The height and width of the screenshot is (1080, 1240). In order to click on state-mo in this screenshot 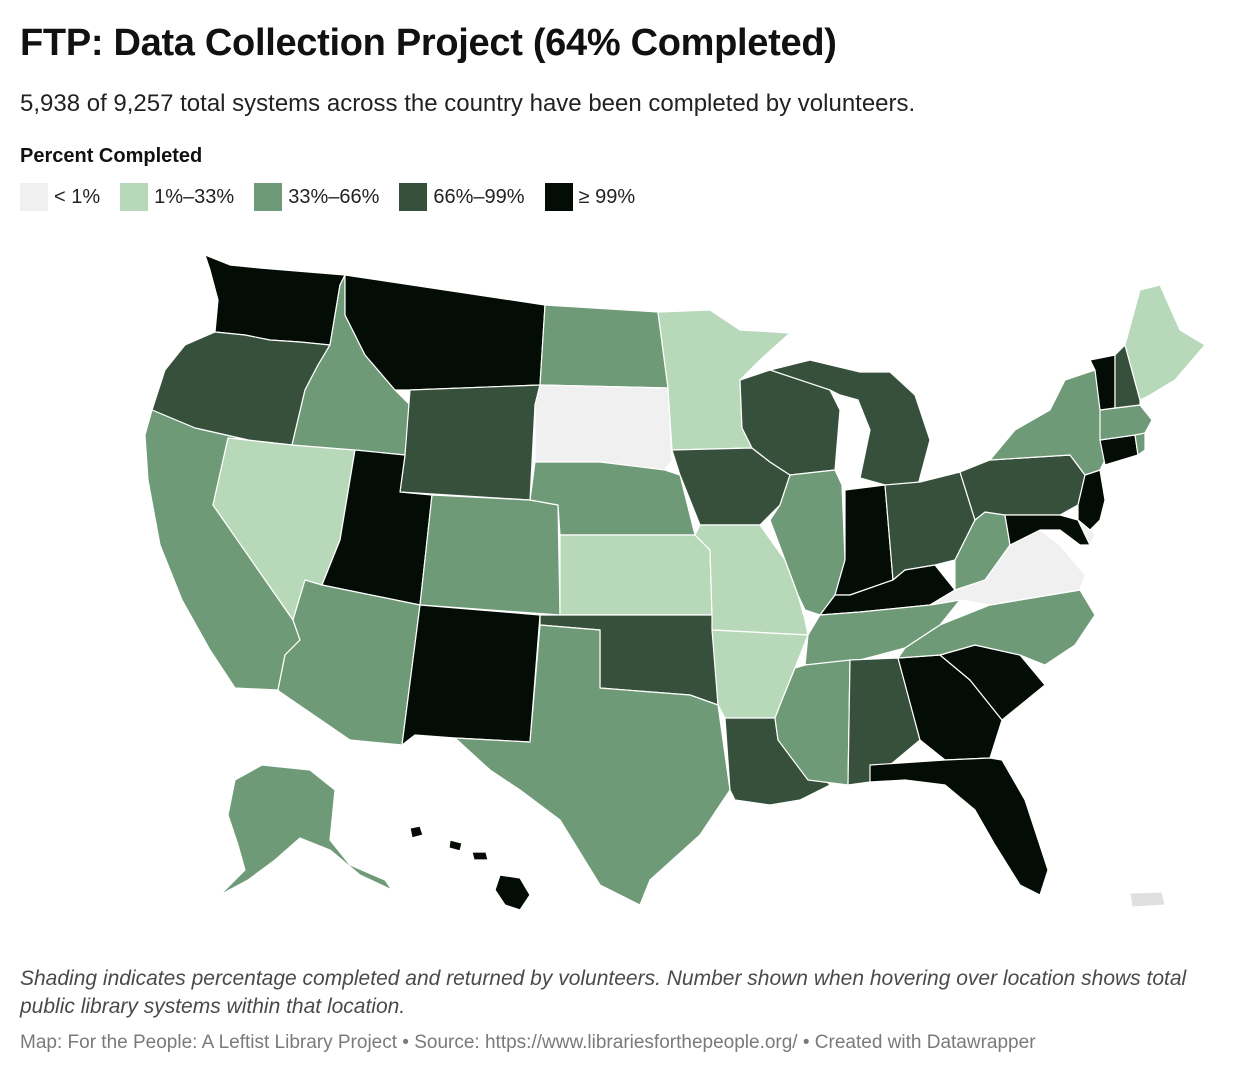, I will do `click(751, 580)`.